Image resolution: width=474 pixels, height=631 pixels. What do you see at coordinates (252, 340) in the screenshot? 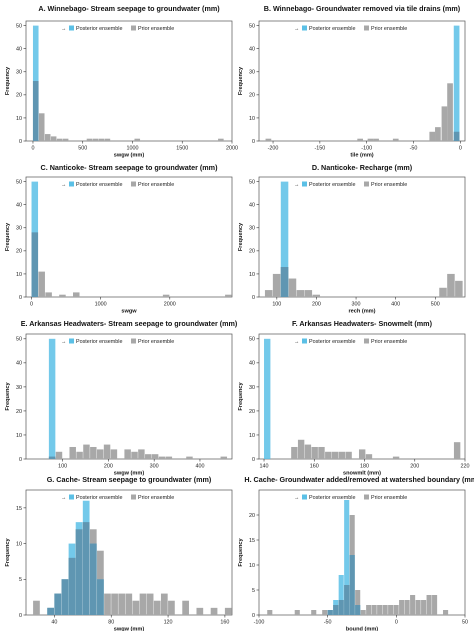
I see `y-tick-label: 50` at bounding box center [252, 340].